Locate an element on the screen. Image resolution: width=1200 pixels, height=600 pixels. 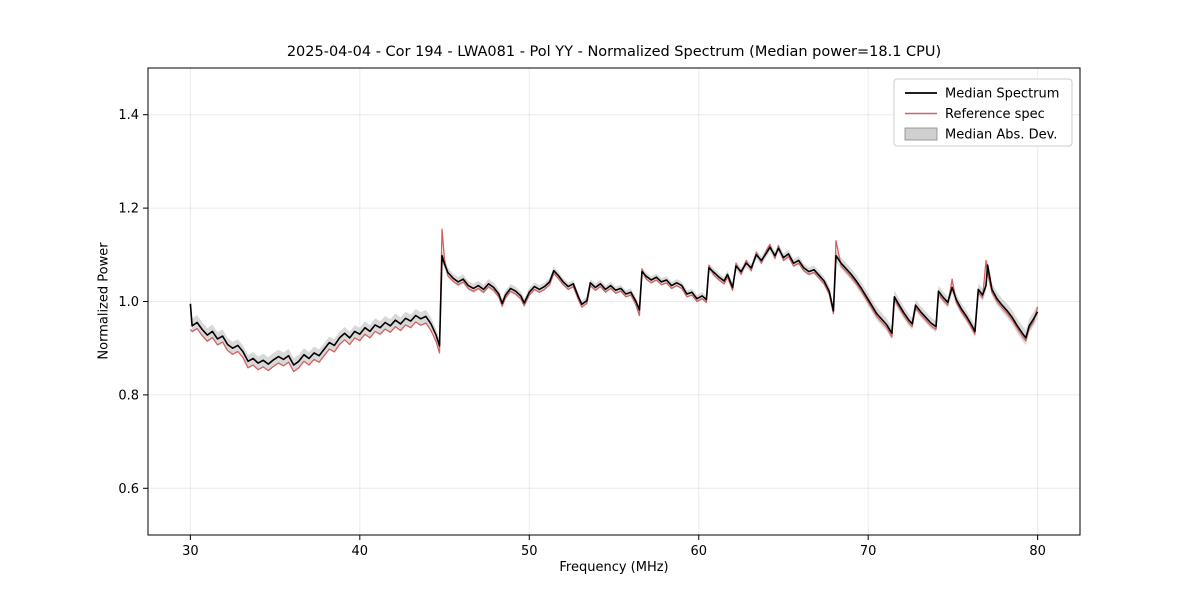
x-tick-label: 50 is located at coordinates (529, 551).